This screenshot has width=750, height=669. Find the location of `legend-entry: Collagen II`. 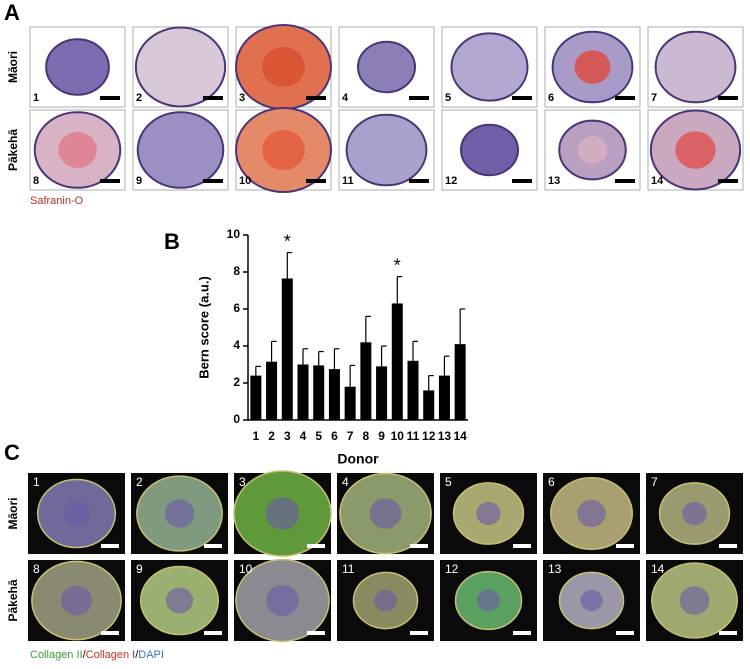

legend-entry: Collagen II is located at coordinates (56, 655).